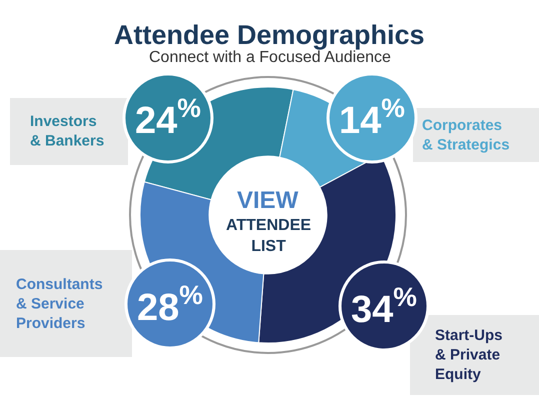 The height and width of the screenshot is (397, 539). I want to click on text: ATTENDEE LIST, so click(269, 236).